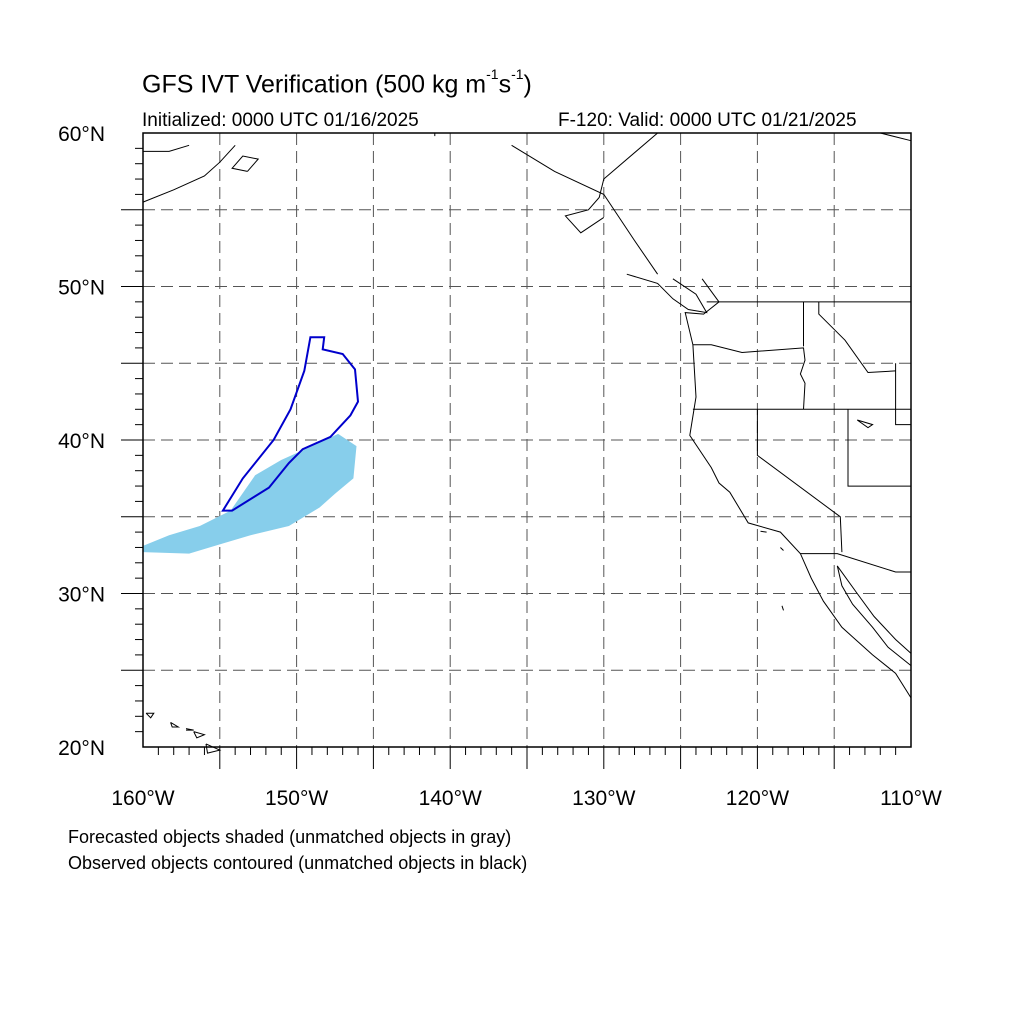  I want to click on observed-ivt-contour, so click(290, 424).